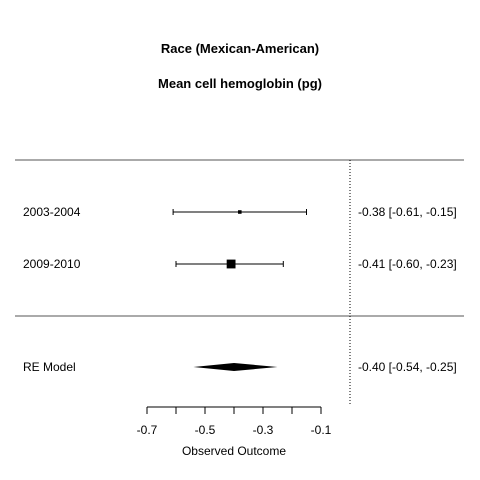 The height and width of the screenshot is (480, 480). What do you see at coordinates (52, 264) in the screenshot?
I see `study-label: 2009-2010` at bounding box center [52, 264].